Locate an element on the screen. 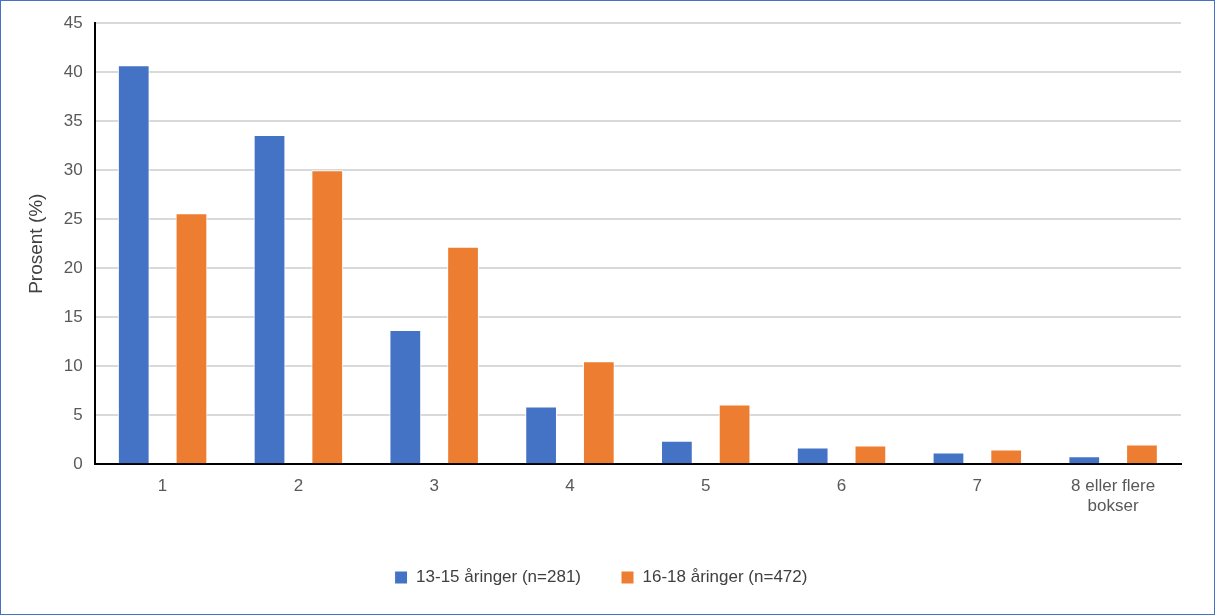  y-tick-label: 5 is located at coordinates (78, 414).